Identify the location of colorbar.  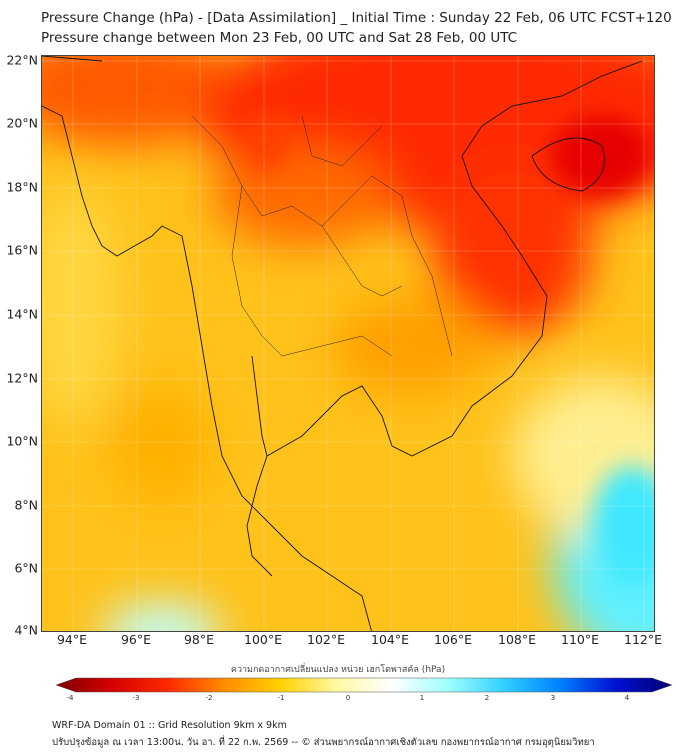
(364, 685).